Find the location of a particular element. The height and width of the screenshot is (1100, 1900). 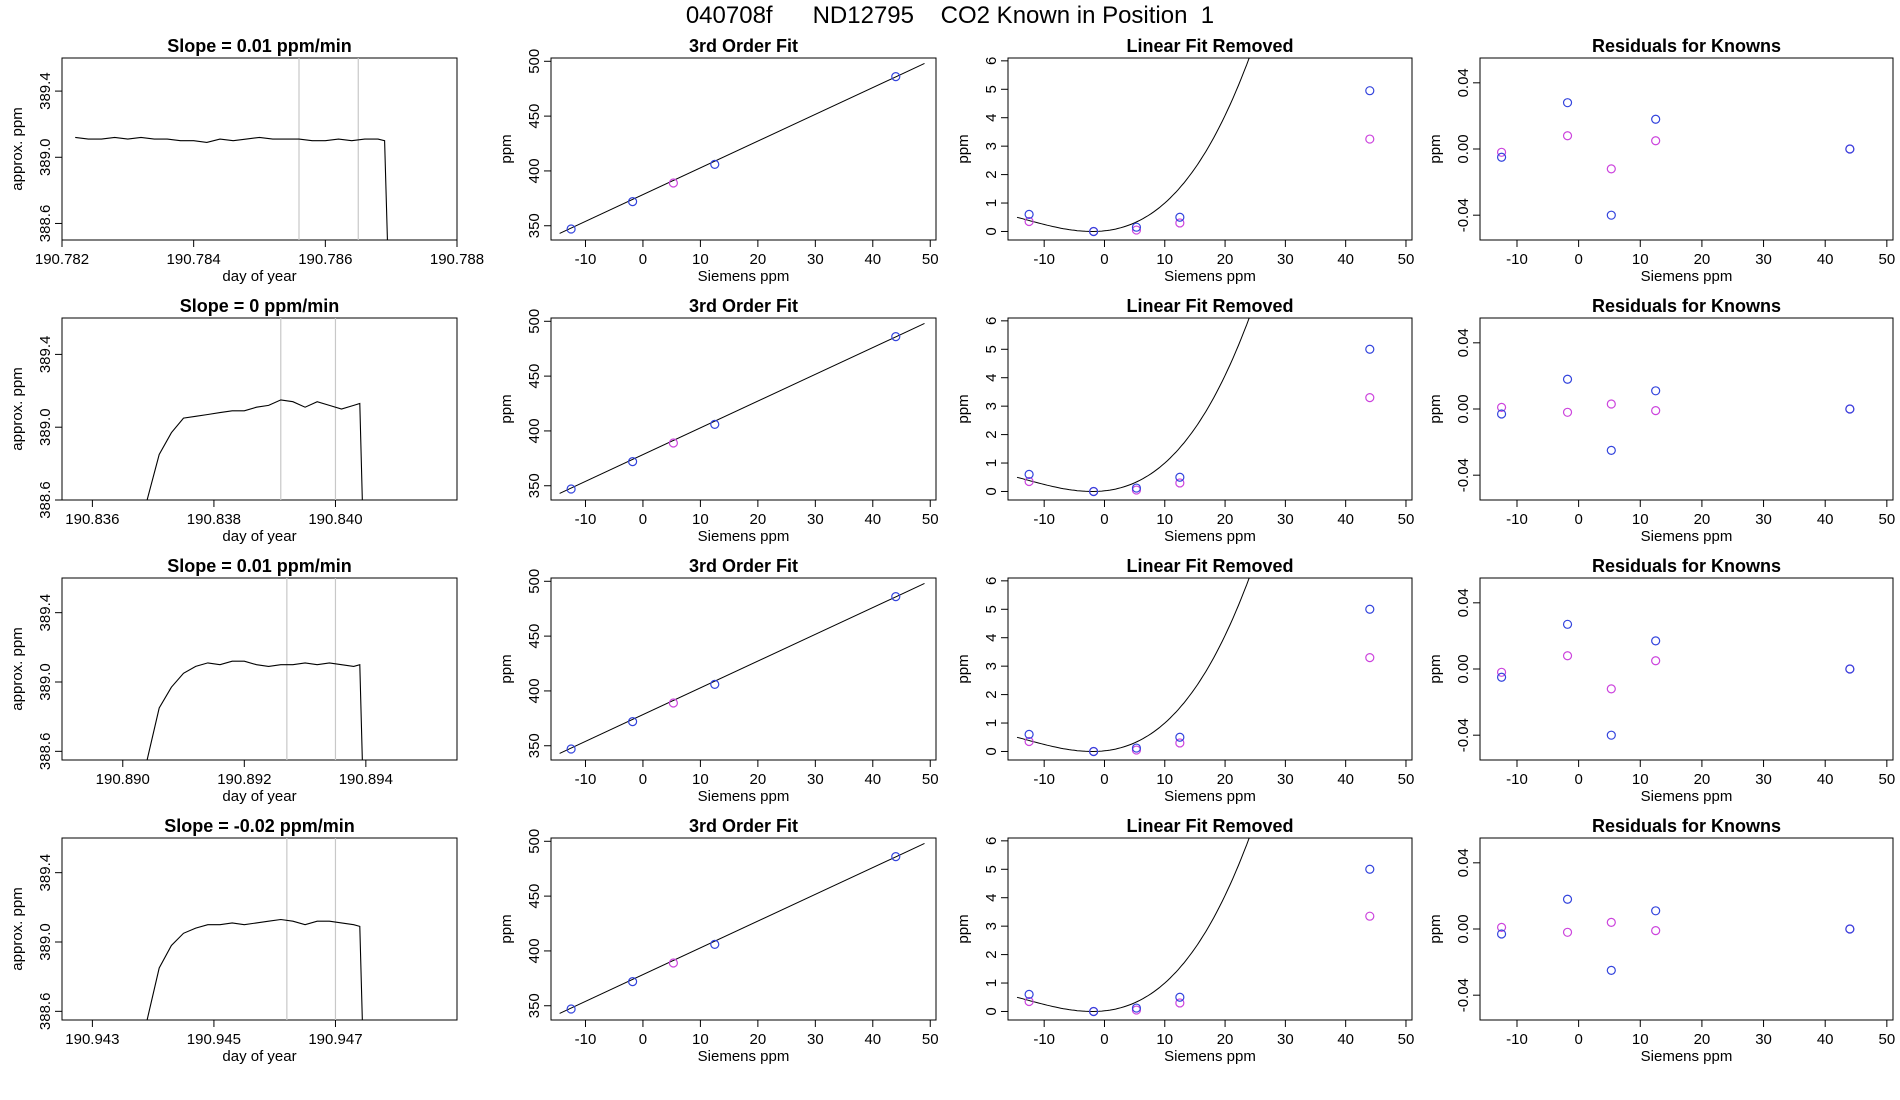

y-tick-label: 3 is located at coordinates (991, 406).